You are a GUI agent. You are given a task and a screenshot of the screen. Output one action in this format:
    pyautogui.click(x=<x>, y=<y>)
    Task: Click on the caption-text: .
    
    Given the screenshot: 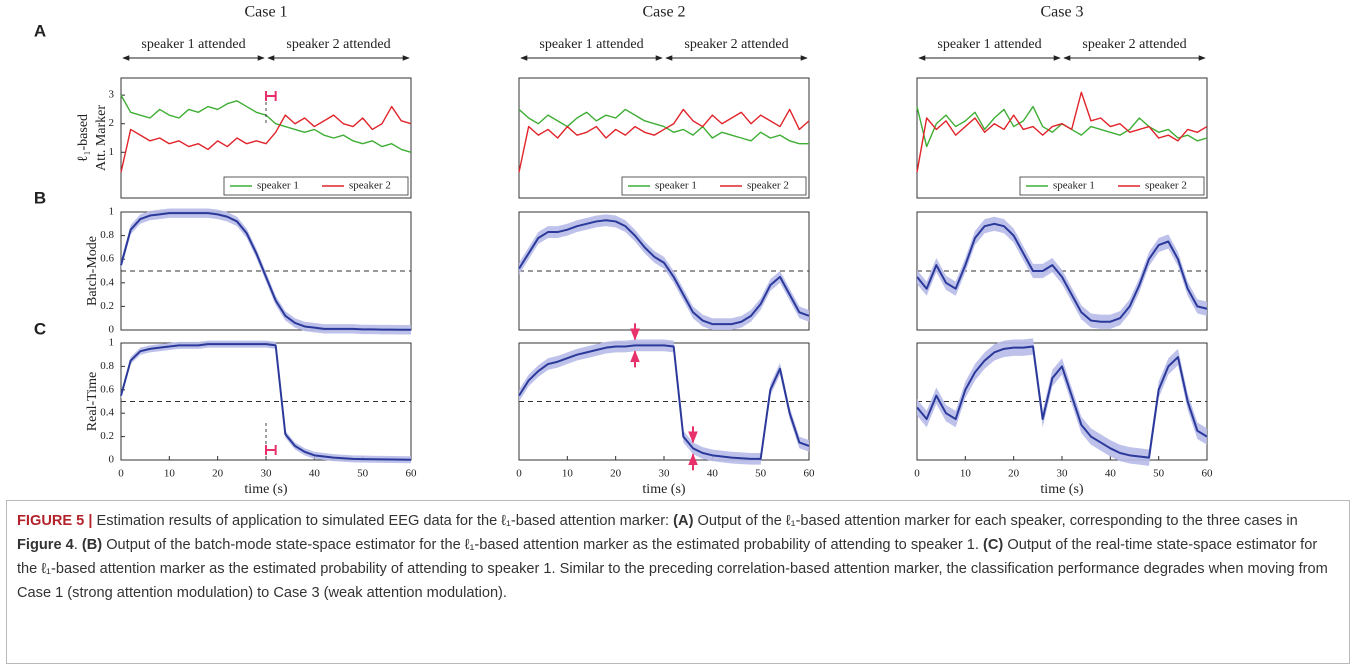 What is the action you would take?
    pyautogui.click(x=77, y=545)
    